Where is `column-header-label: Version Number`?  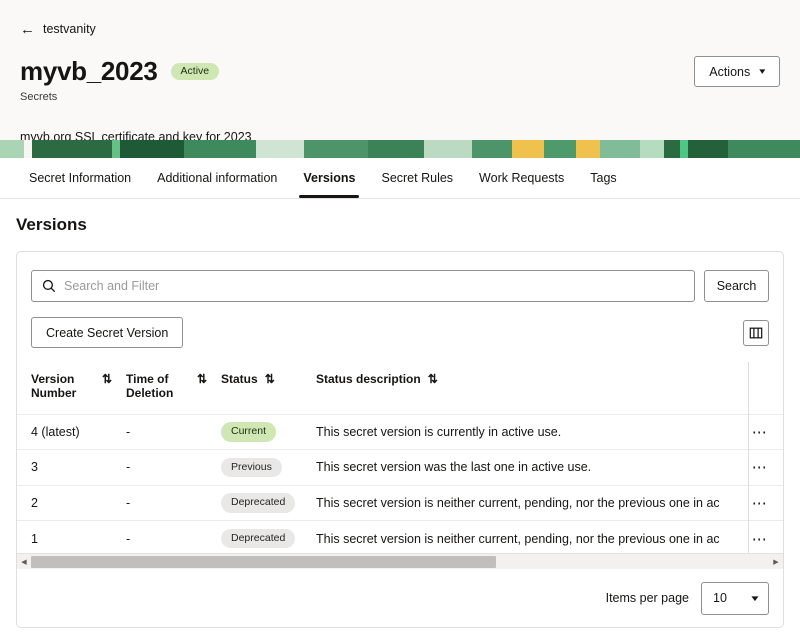 column-header-label: Version Number is located at coordinates (54, 386).